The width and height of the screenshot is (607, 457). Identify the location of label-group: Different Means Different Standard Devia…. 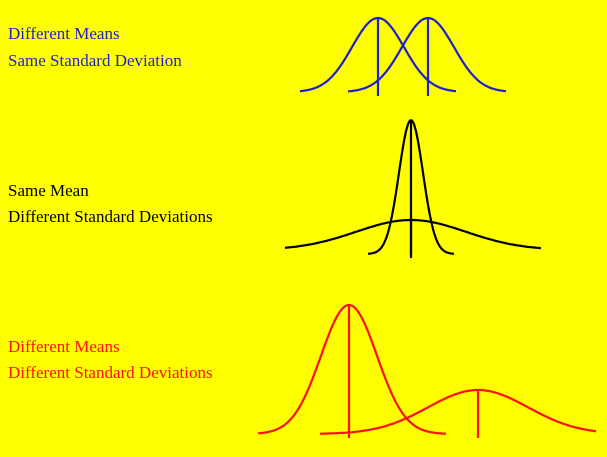
(110, 359).